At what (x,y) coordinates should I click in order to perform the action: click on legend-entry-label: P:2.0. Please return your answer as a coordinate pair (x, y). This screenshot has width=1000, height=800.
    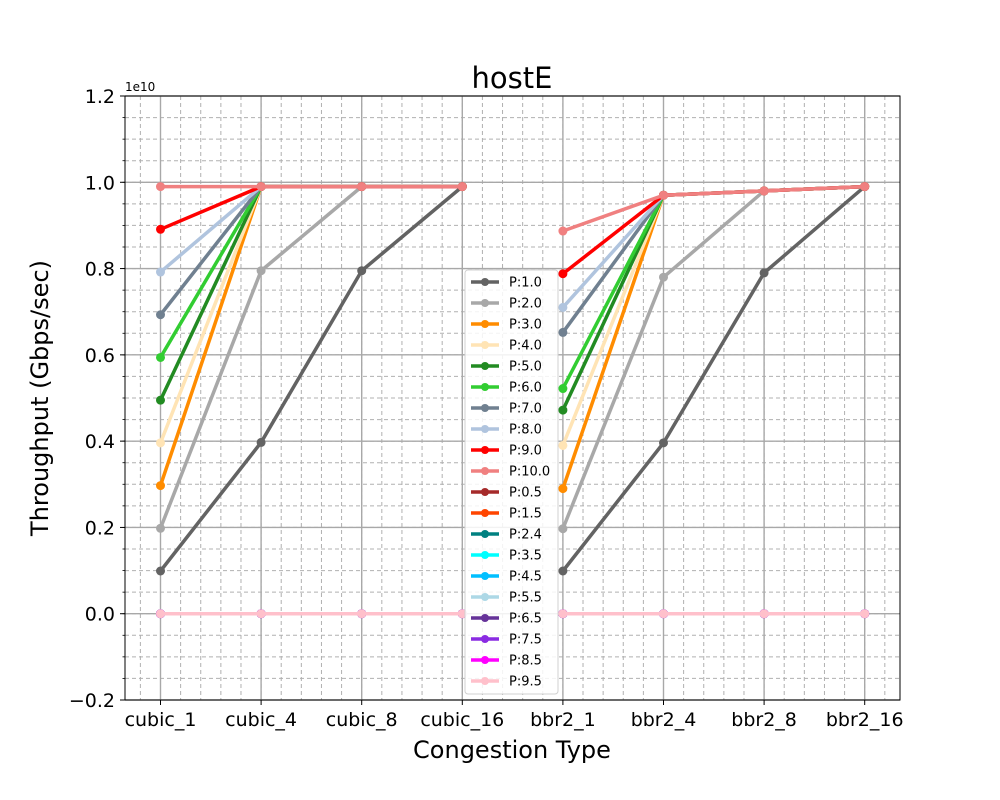
    Looking at the image, I should click on (525, 304).